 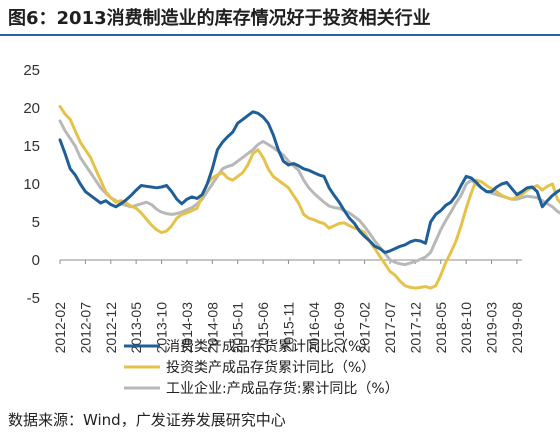 I want to click on title-rule, so click(x=280, y=35).